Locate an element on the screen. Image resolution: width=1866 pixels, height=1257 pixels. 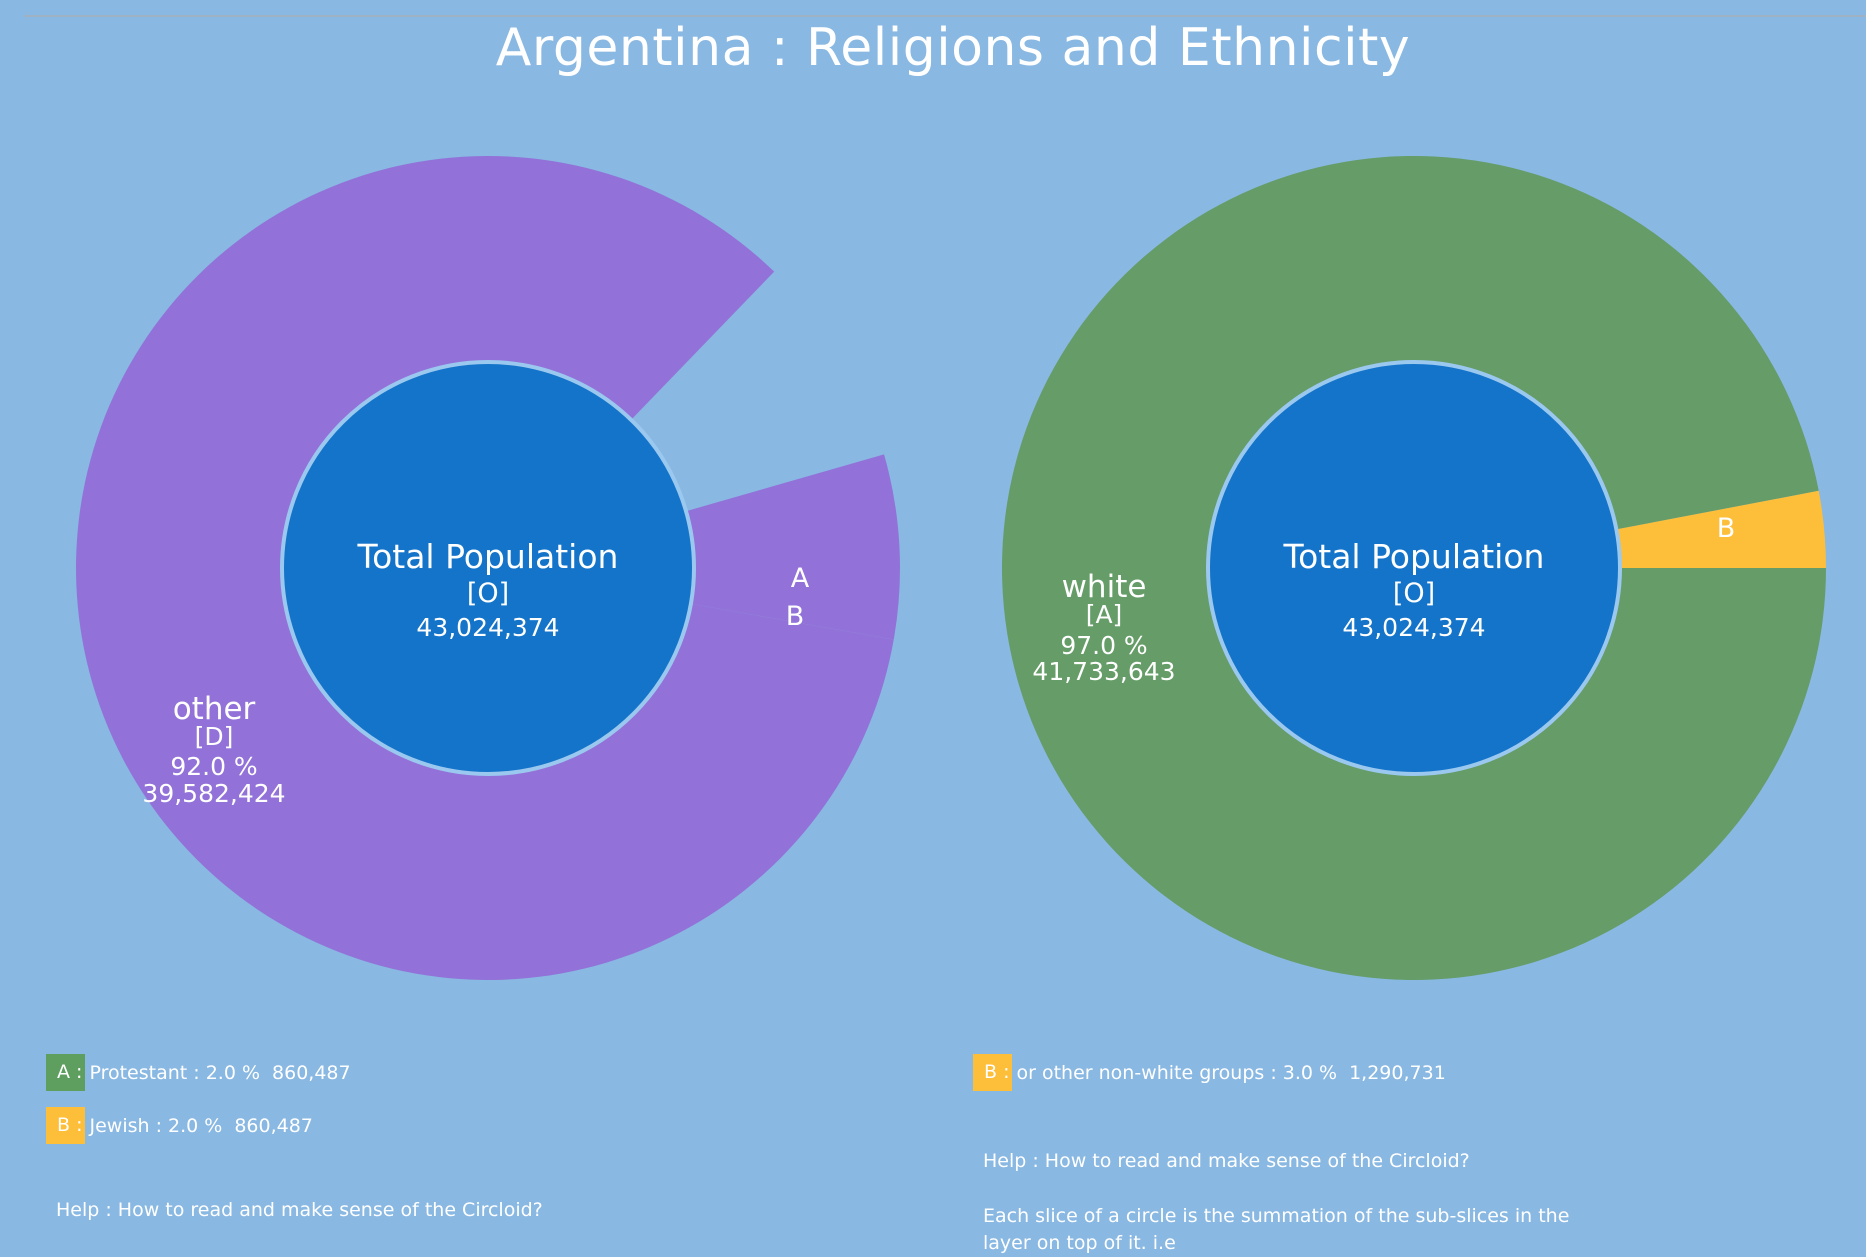
ethnicity-slice-non-white is located at coordinates (1721, 529).